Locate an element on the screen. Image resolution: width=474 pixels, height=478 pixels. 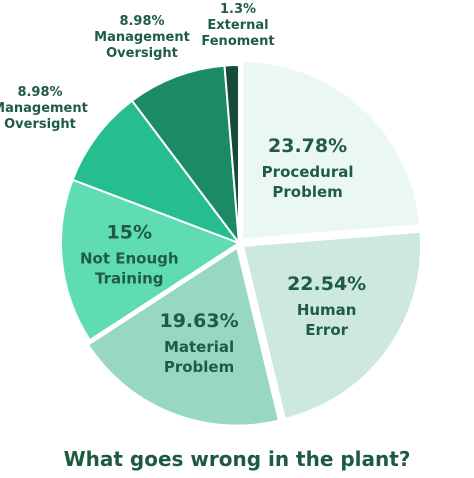
slice-name-label: Training is located at coordinates (129, 278).